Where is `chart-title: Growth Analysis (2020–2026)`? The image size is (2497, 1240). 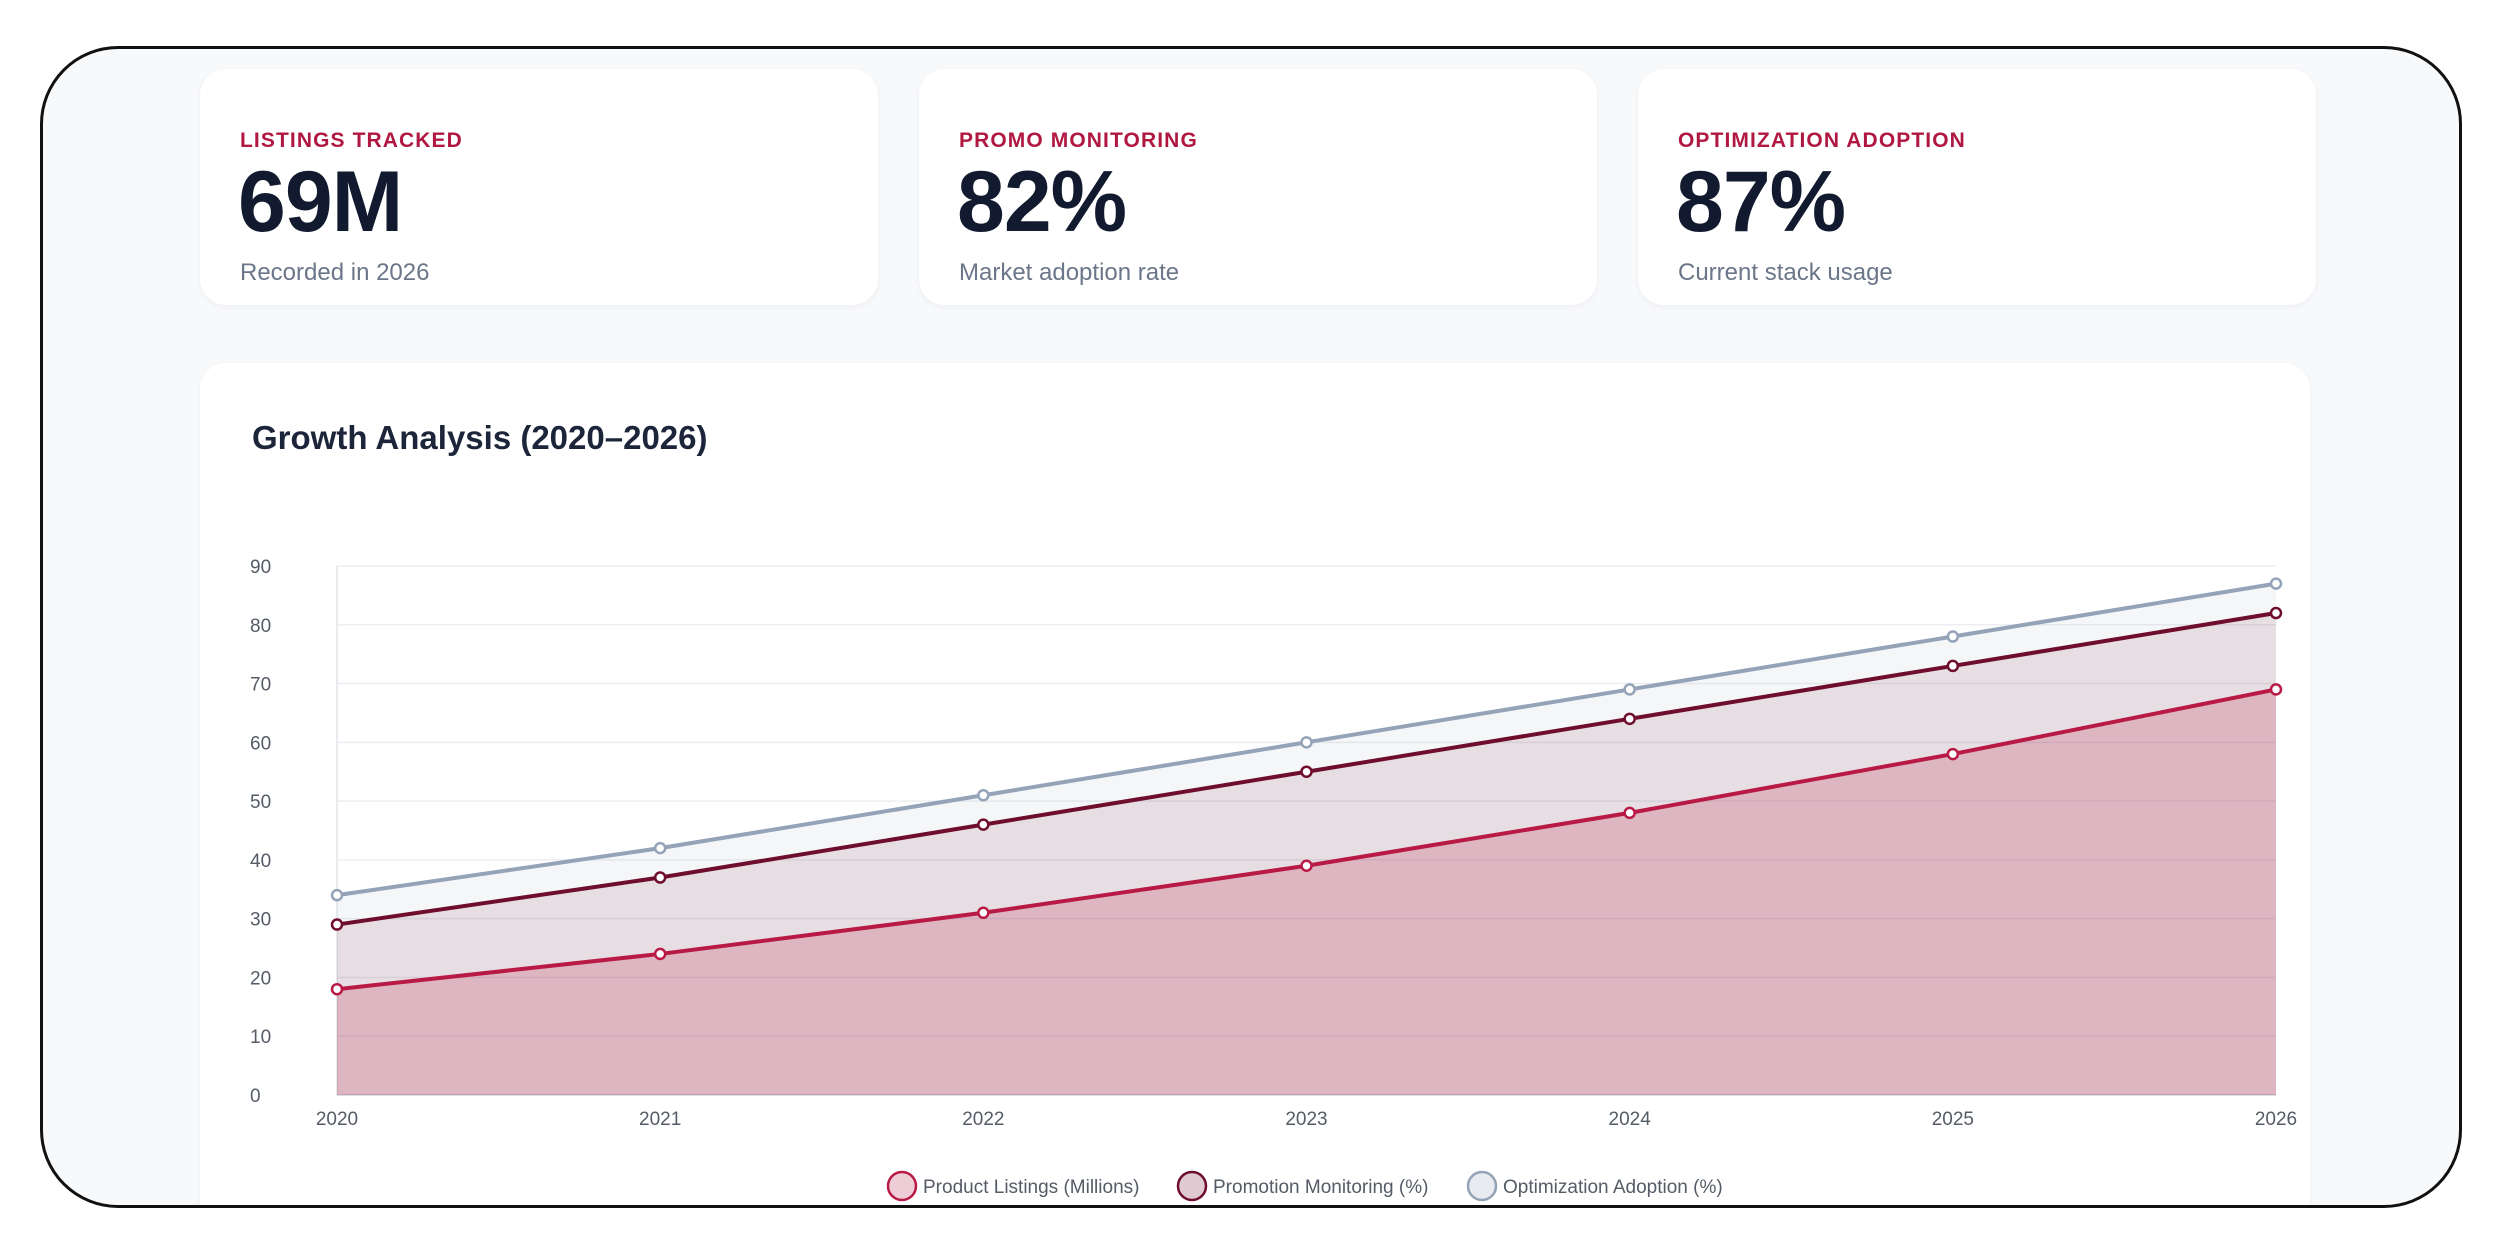 chart-title: Growth Analysis (2020–2026) is located at coordinates (480, 437).